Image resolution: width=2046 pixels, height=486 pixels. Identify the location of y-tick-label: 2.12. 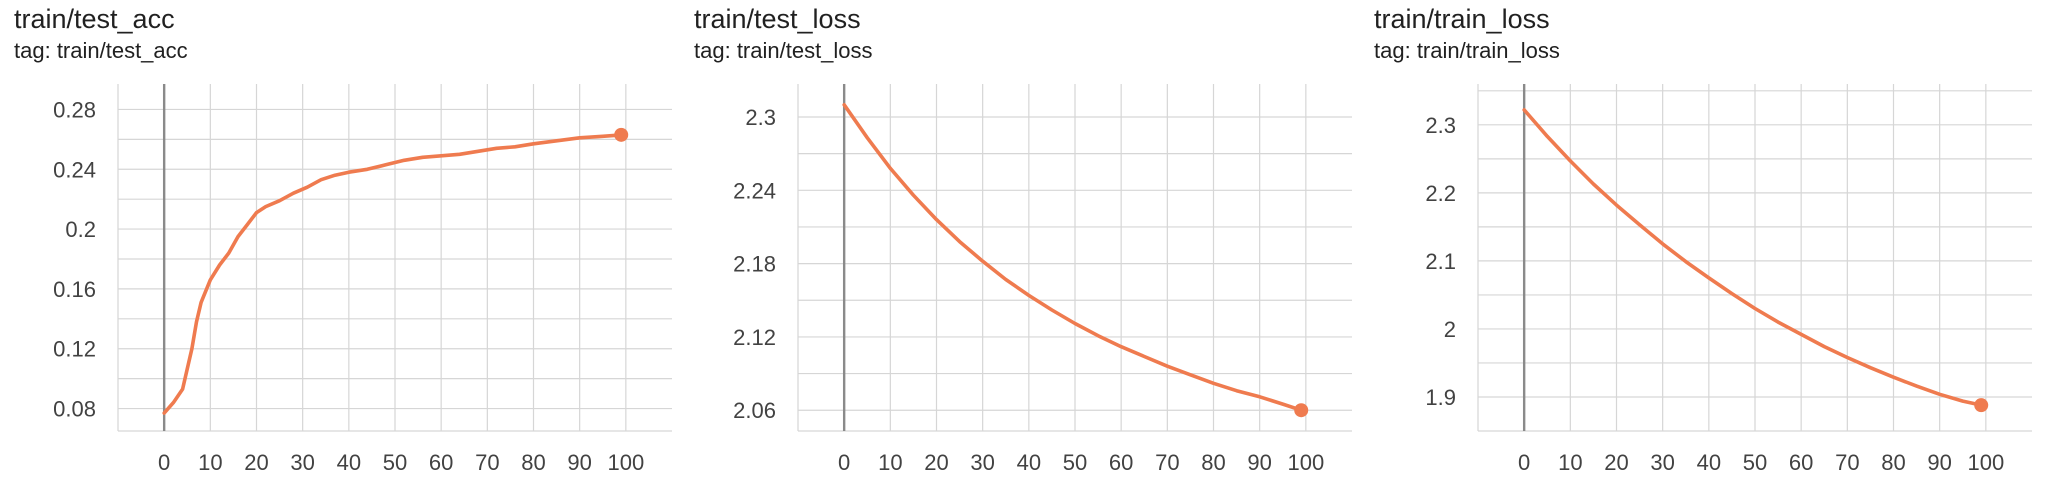
(754, 337).